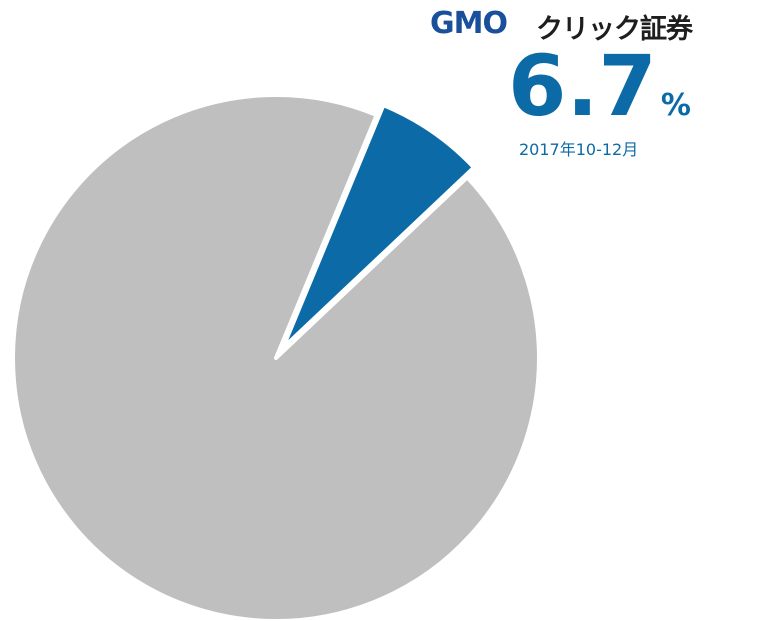  I want to click on gmo-click-logo: GMO クリック証券, so click(597, 26).